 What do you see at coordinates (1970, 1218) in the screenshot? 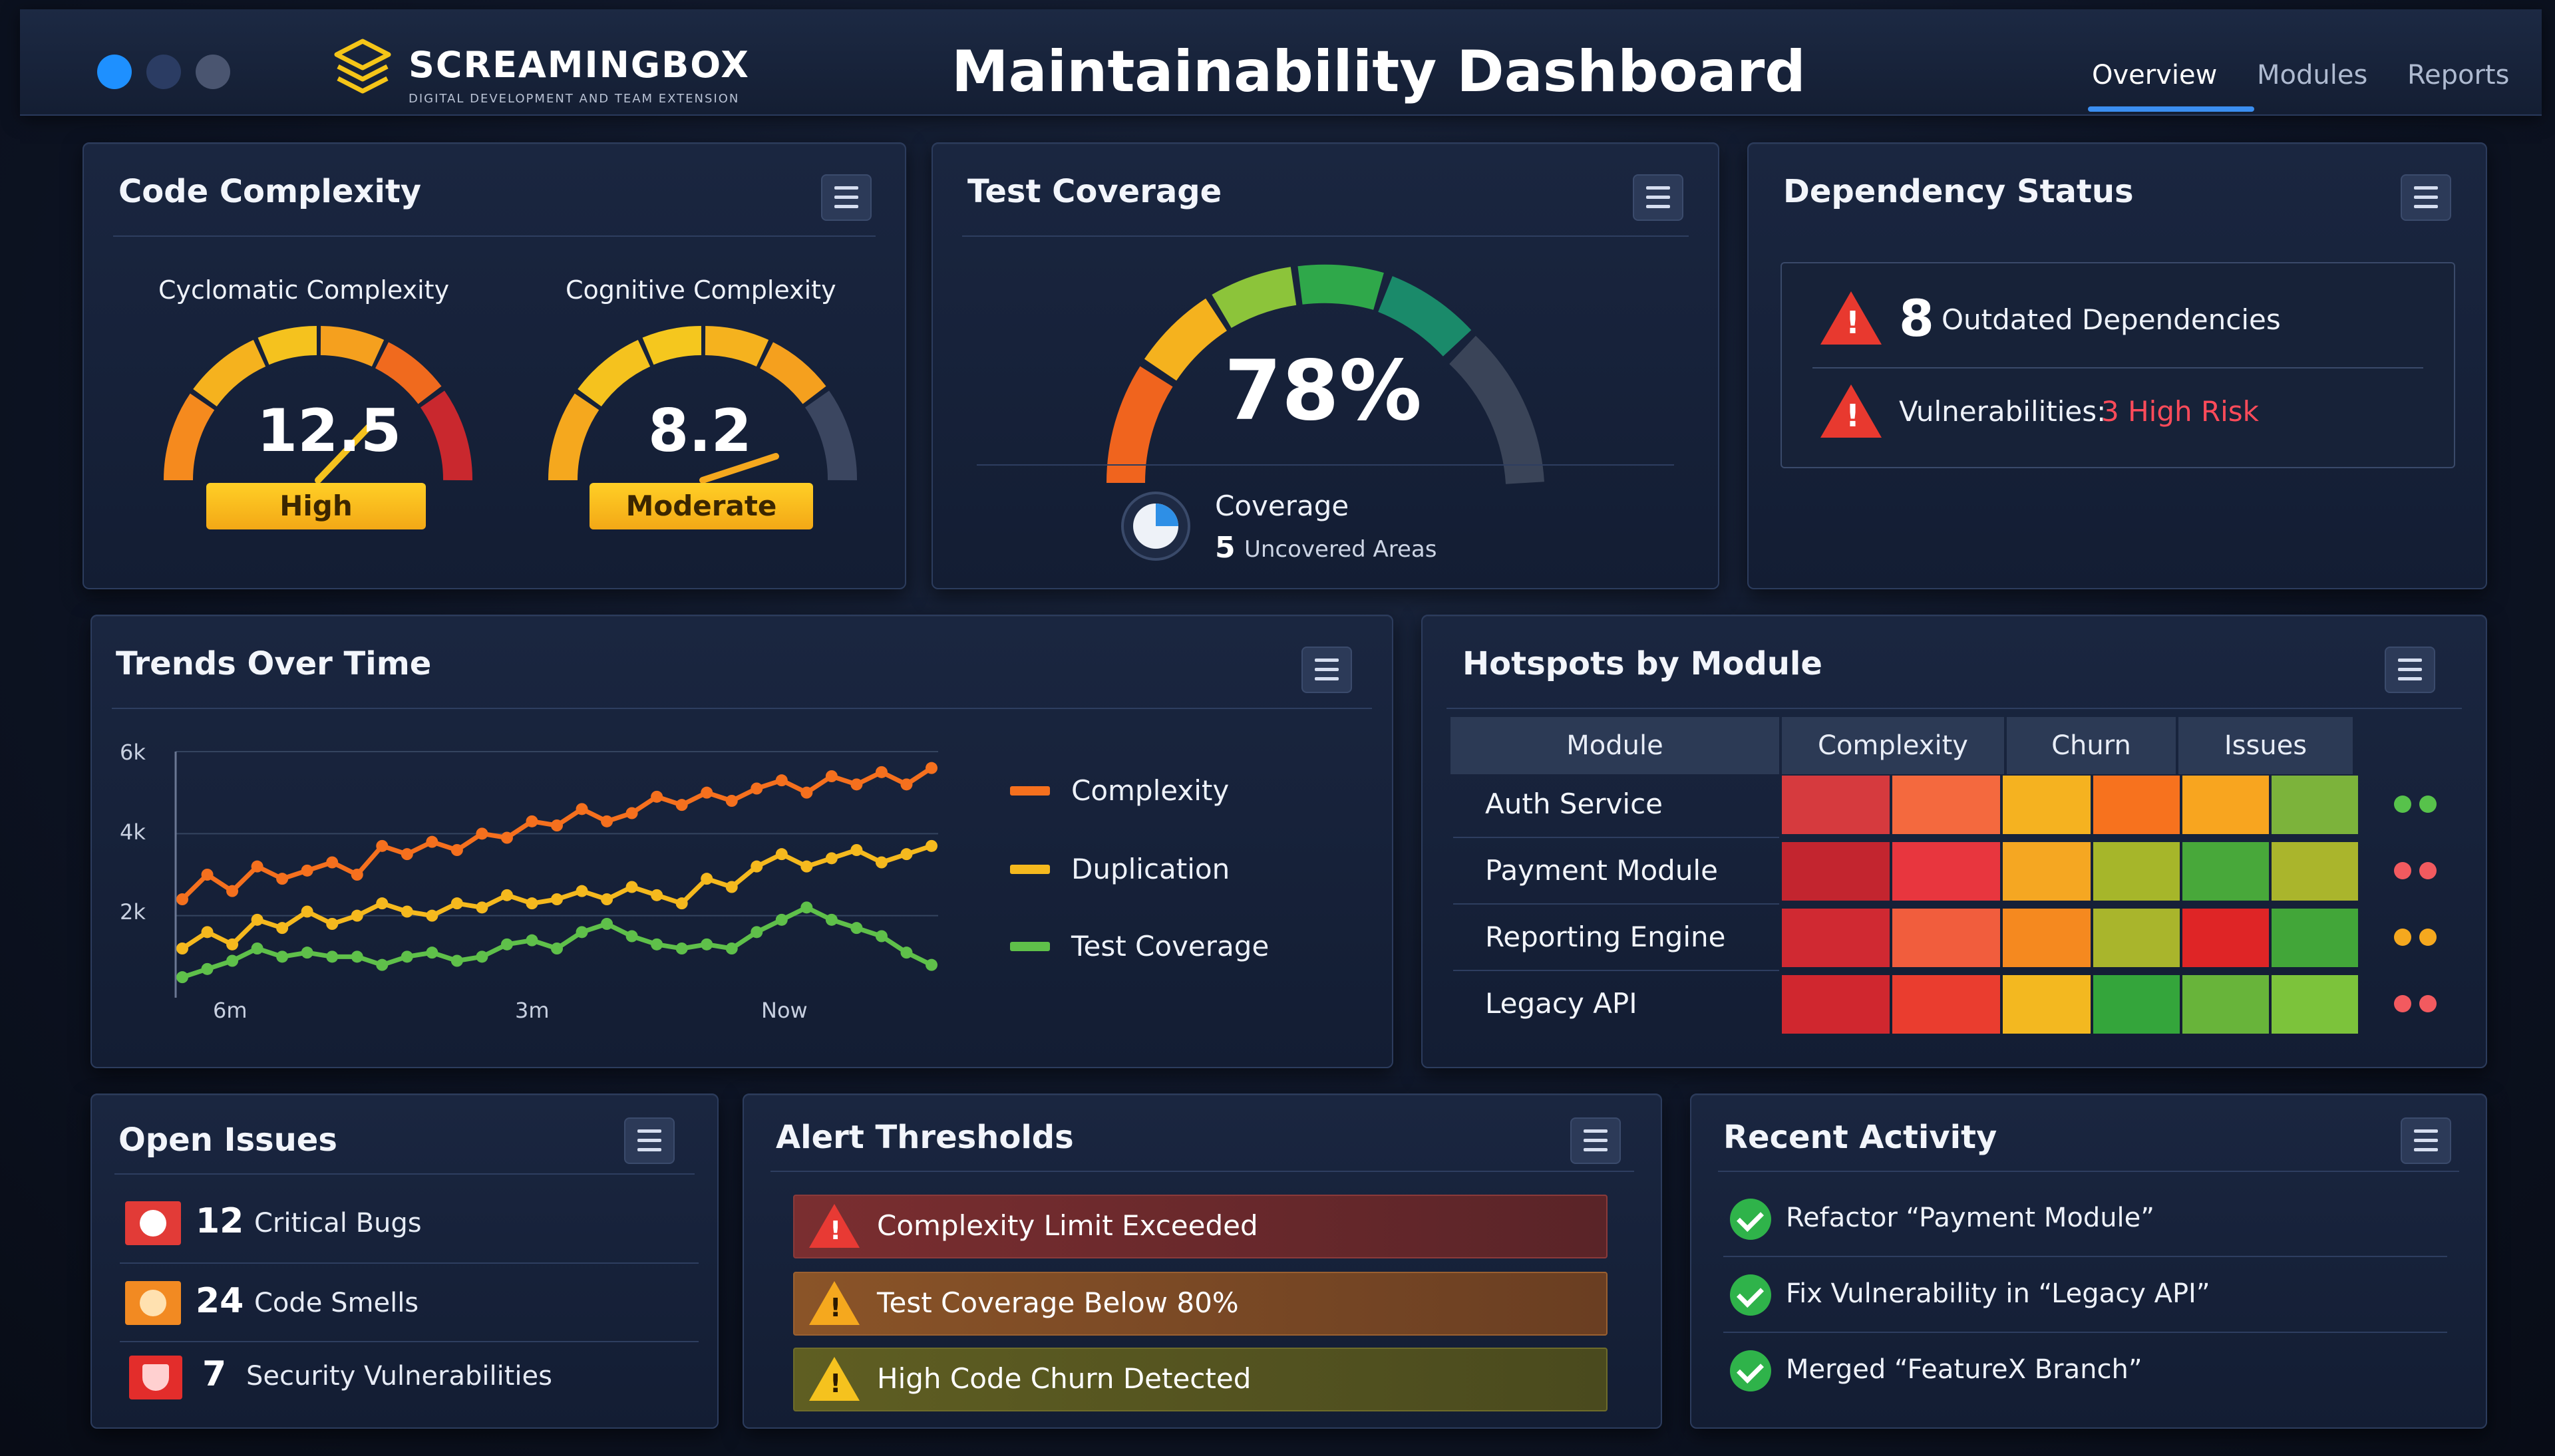
I see `activity-item: Refactor “Payment Module”` at bounding box center [1970, 1218].